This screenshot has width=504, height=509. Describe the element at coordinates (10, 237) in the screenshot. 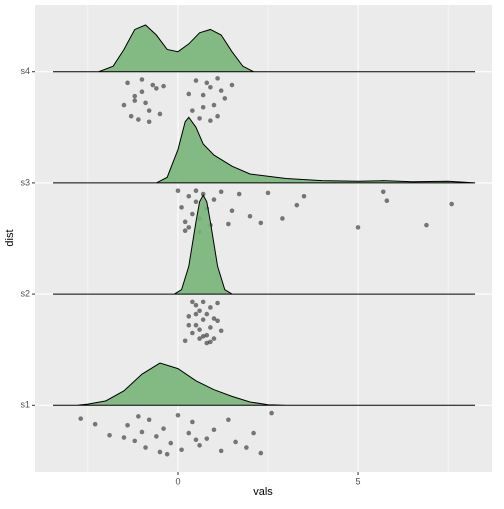

I see `y-axis-title: dist` at that location.